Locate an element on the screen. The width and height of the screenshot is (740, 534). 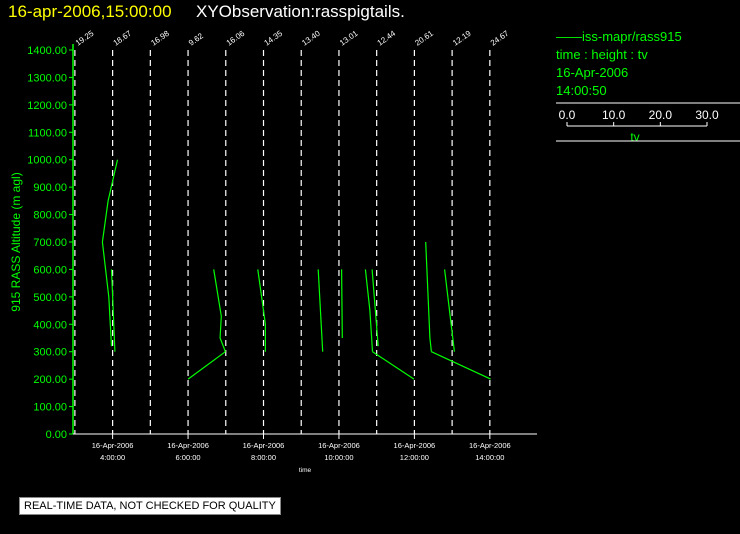
reference-label: 16.06 is located at coordinates (236, 37).